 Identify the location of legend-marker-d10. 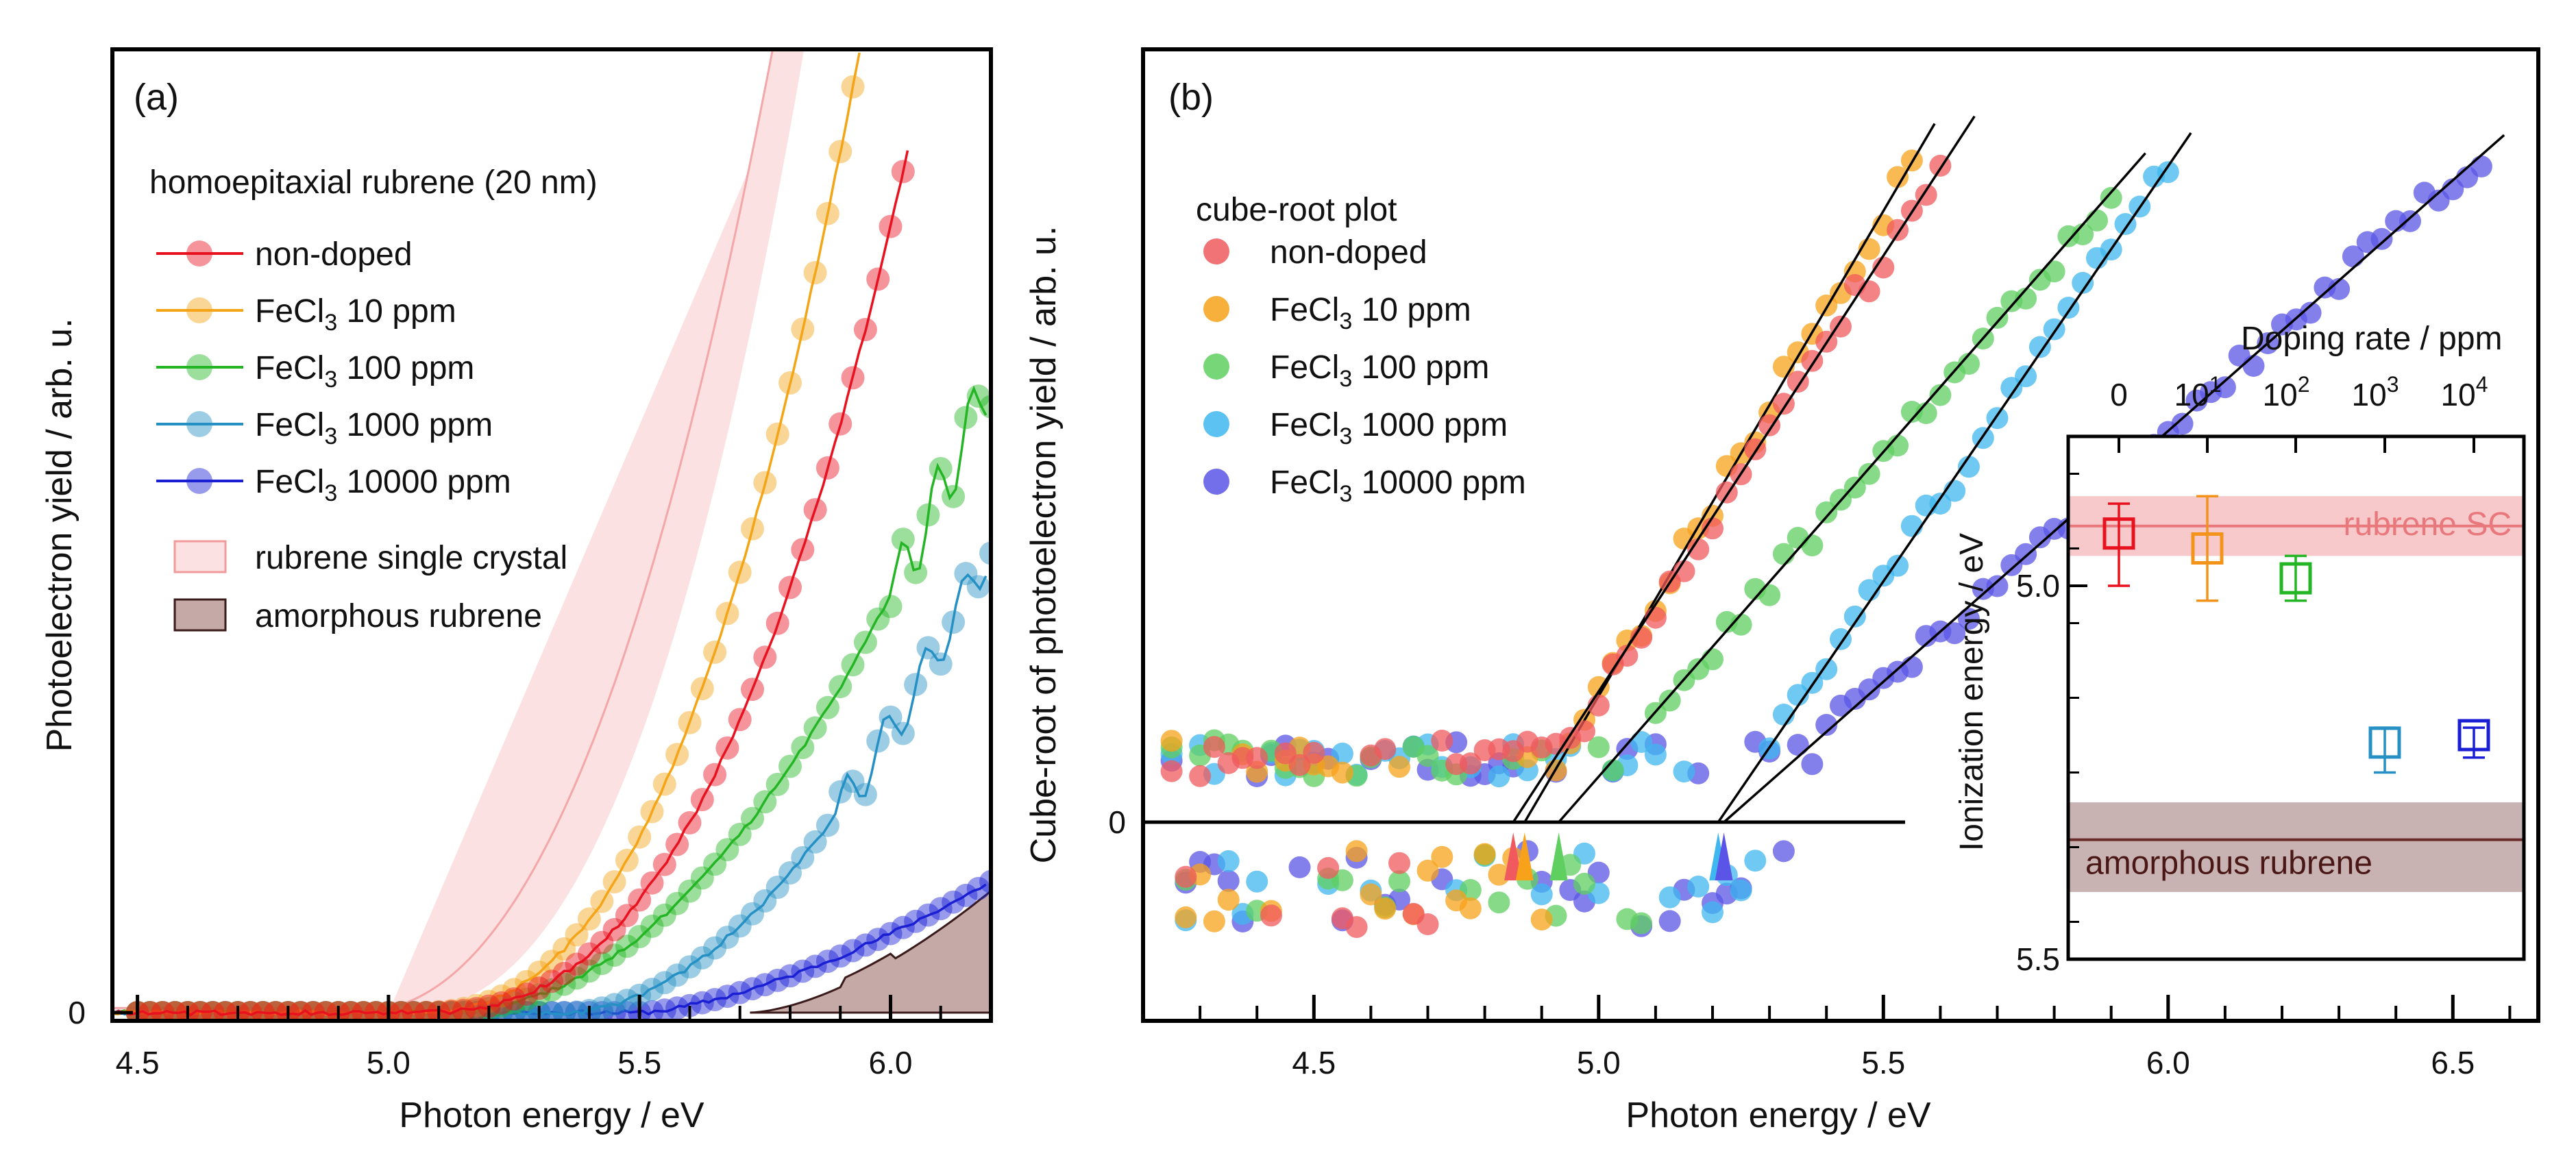
(199, 310).